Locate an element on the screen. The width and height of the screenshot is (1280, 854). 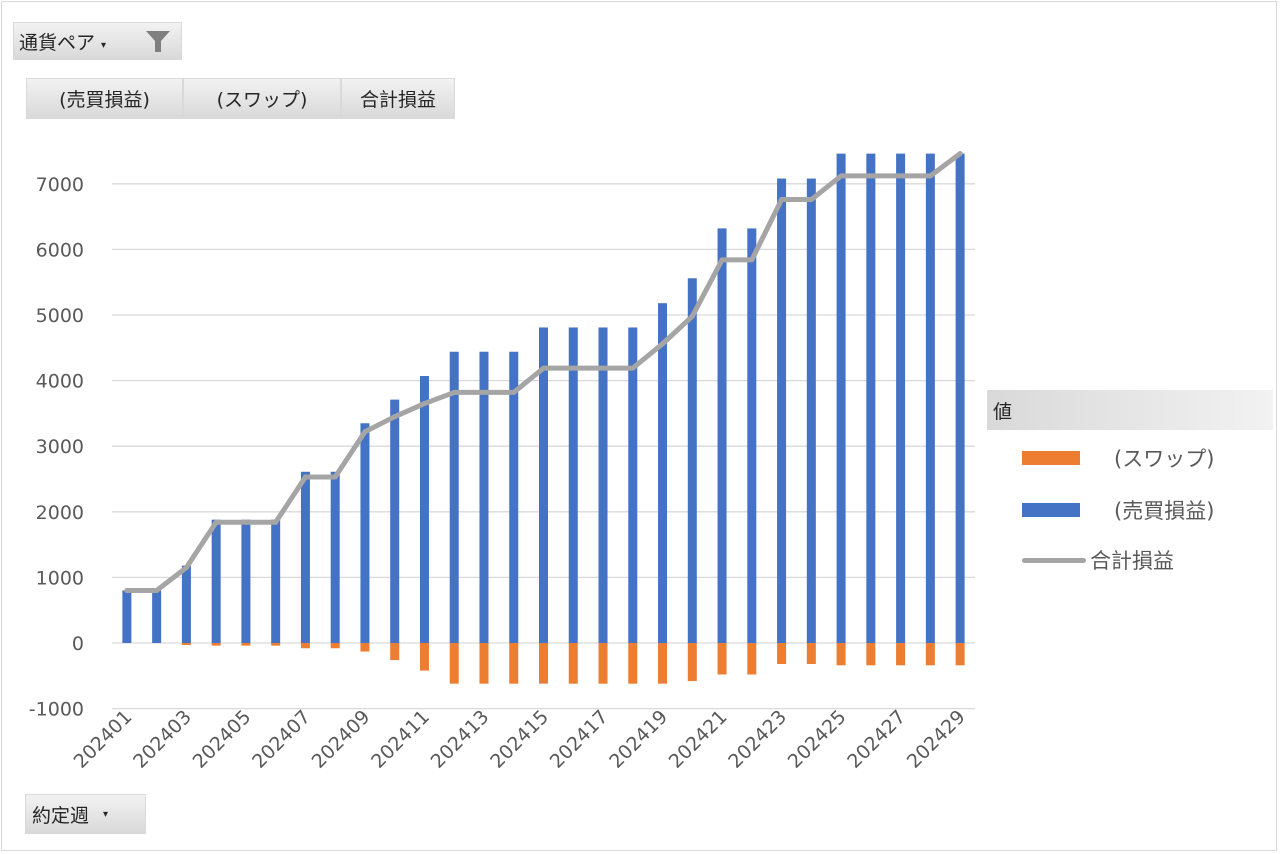
value-field-button-trading-pl: (売買損益) is located at coordinates (104, 98).